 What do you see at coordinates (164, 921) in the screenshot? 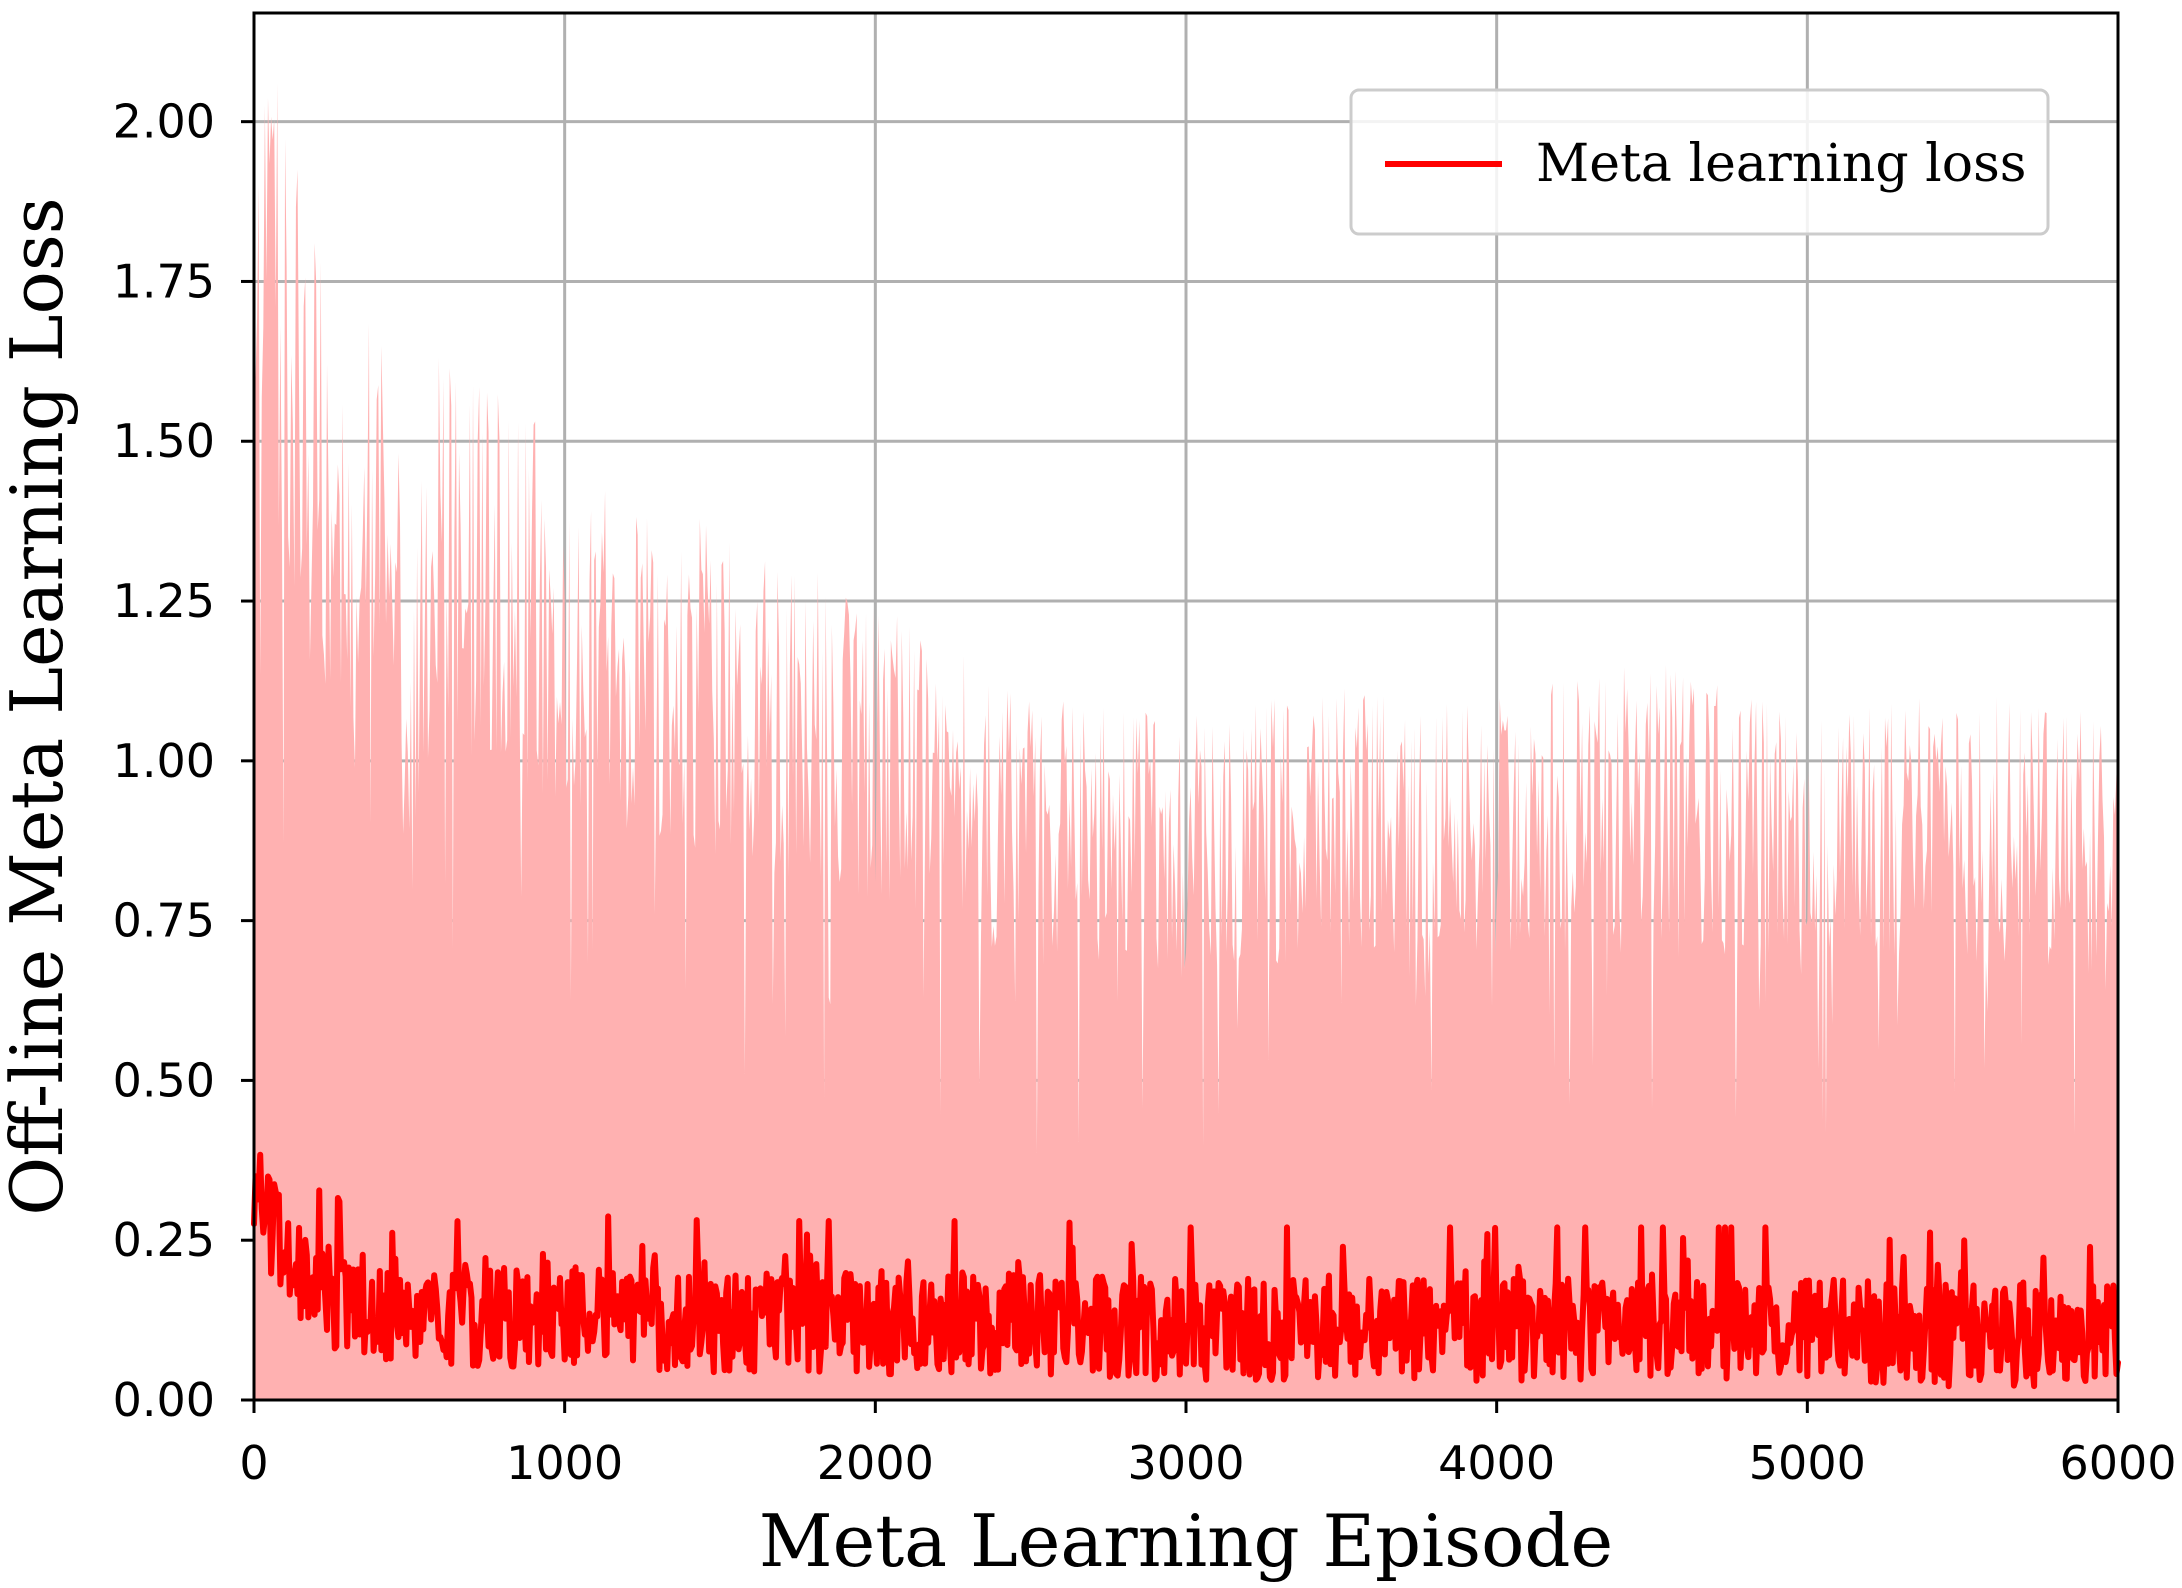
I see `y-tick-label: 0.75` at bounding box center [164, 921].